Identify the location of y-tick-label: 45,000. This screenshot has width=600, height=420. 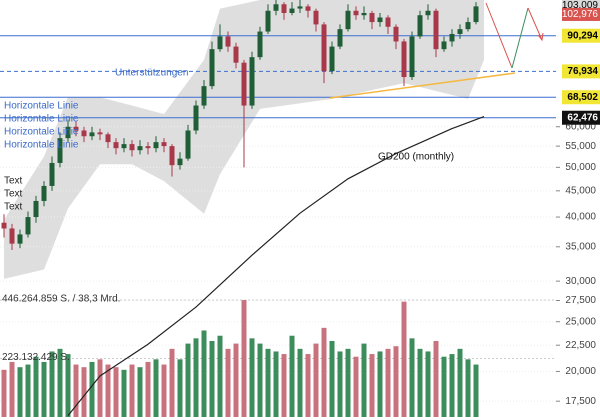
(580, 190).